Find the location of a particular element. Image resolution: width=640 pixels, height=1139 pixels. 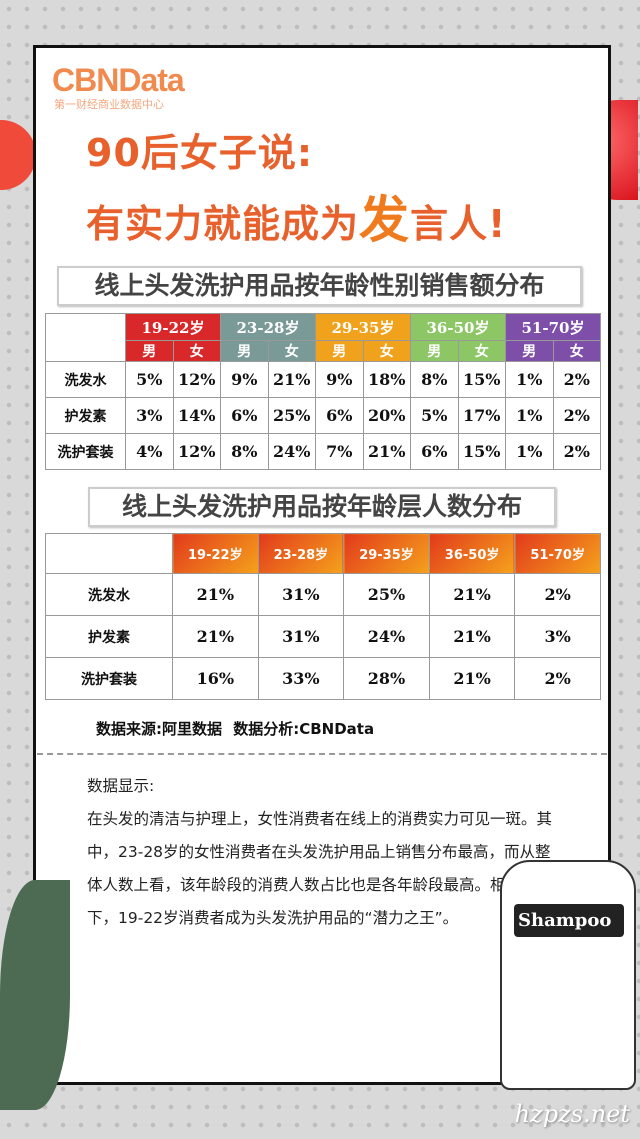

table-row: 洗发水 21% 31% 25% 21% 2% is located at coordinates (323, 594).